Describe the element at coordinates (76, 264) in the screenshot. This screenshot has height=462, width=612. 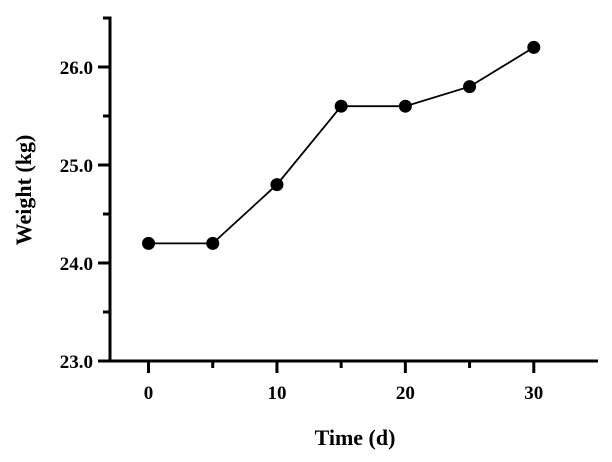
I see `y-tick-label: 24.0` at that location.